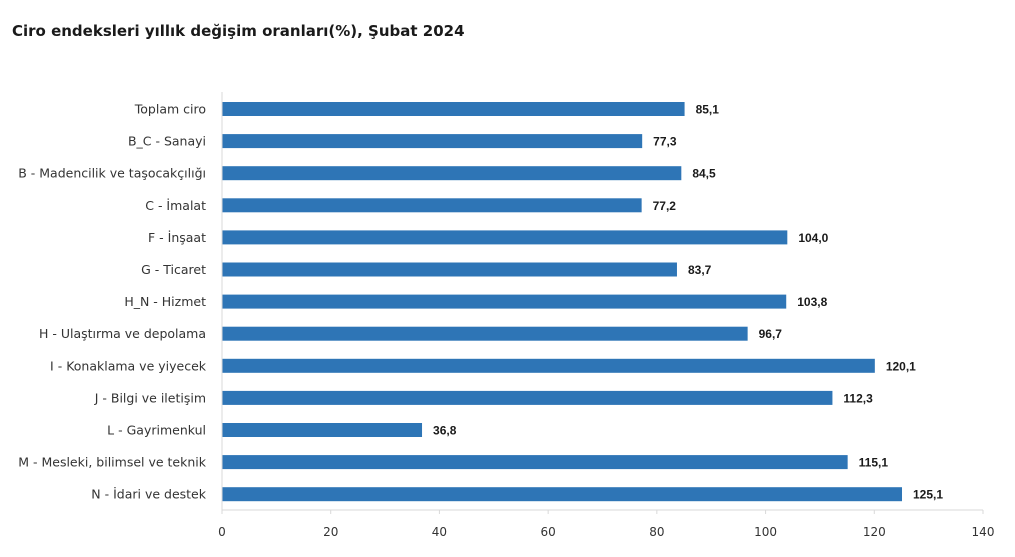  What do you see at coordinates (548, 532) in the screenshot?
I see `x-tick-label: 60` at bounding box center [548, 532].